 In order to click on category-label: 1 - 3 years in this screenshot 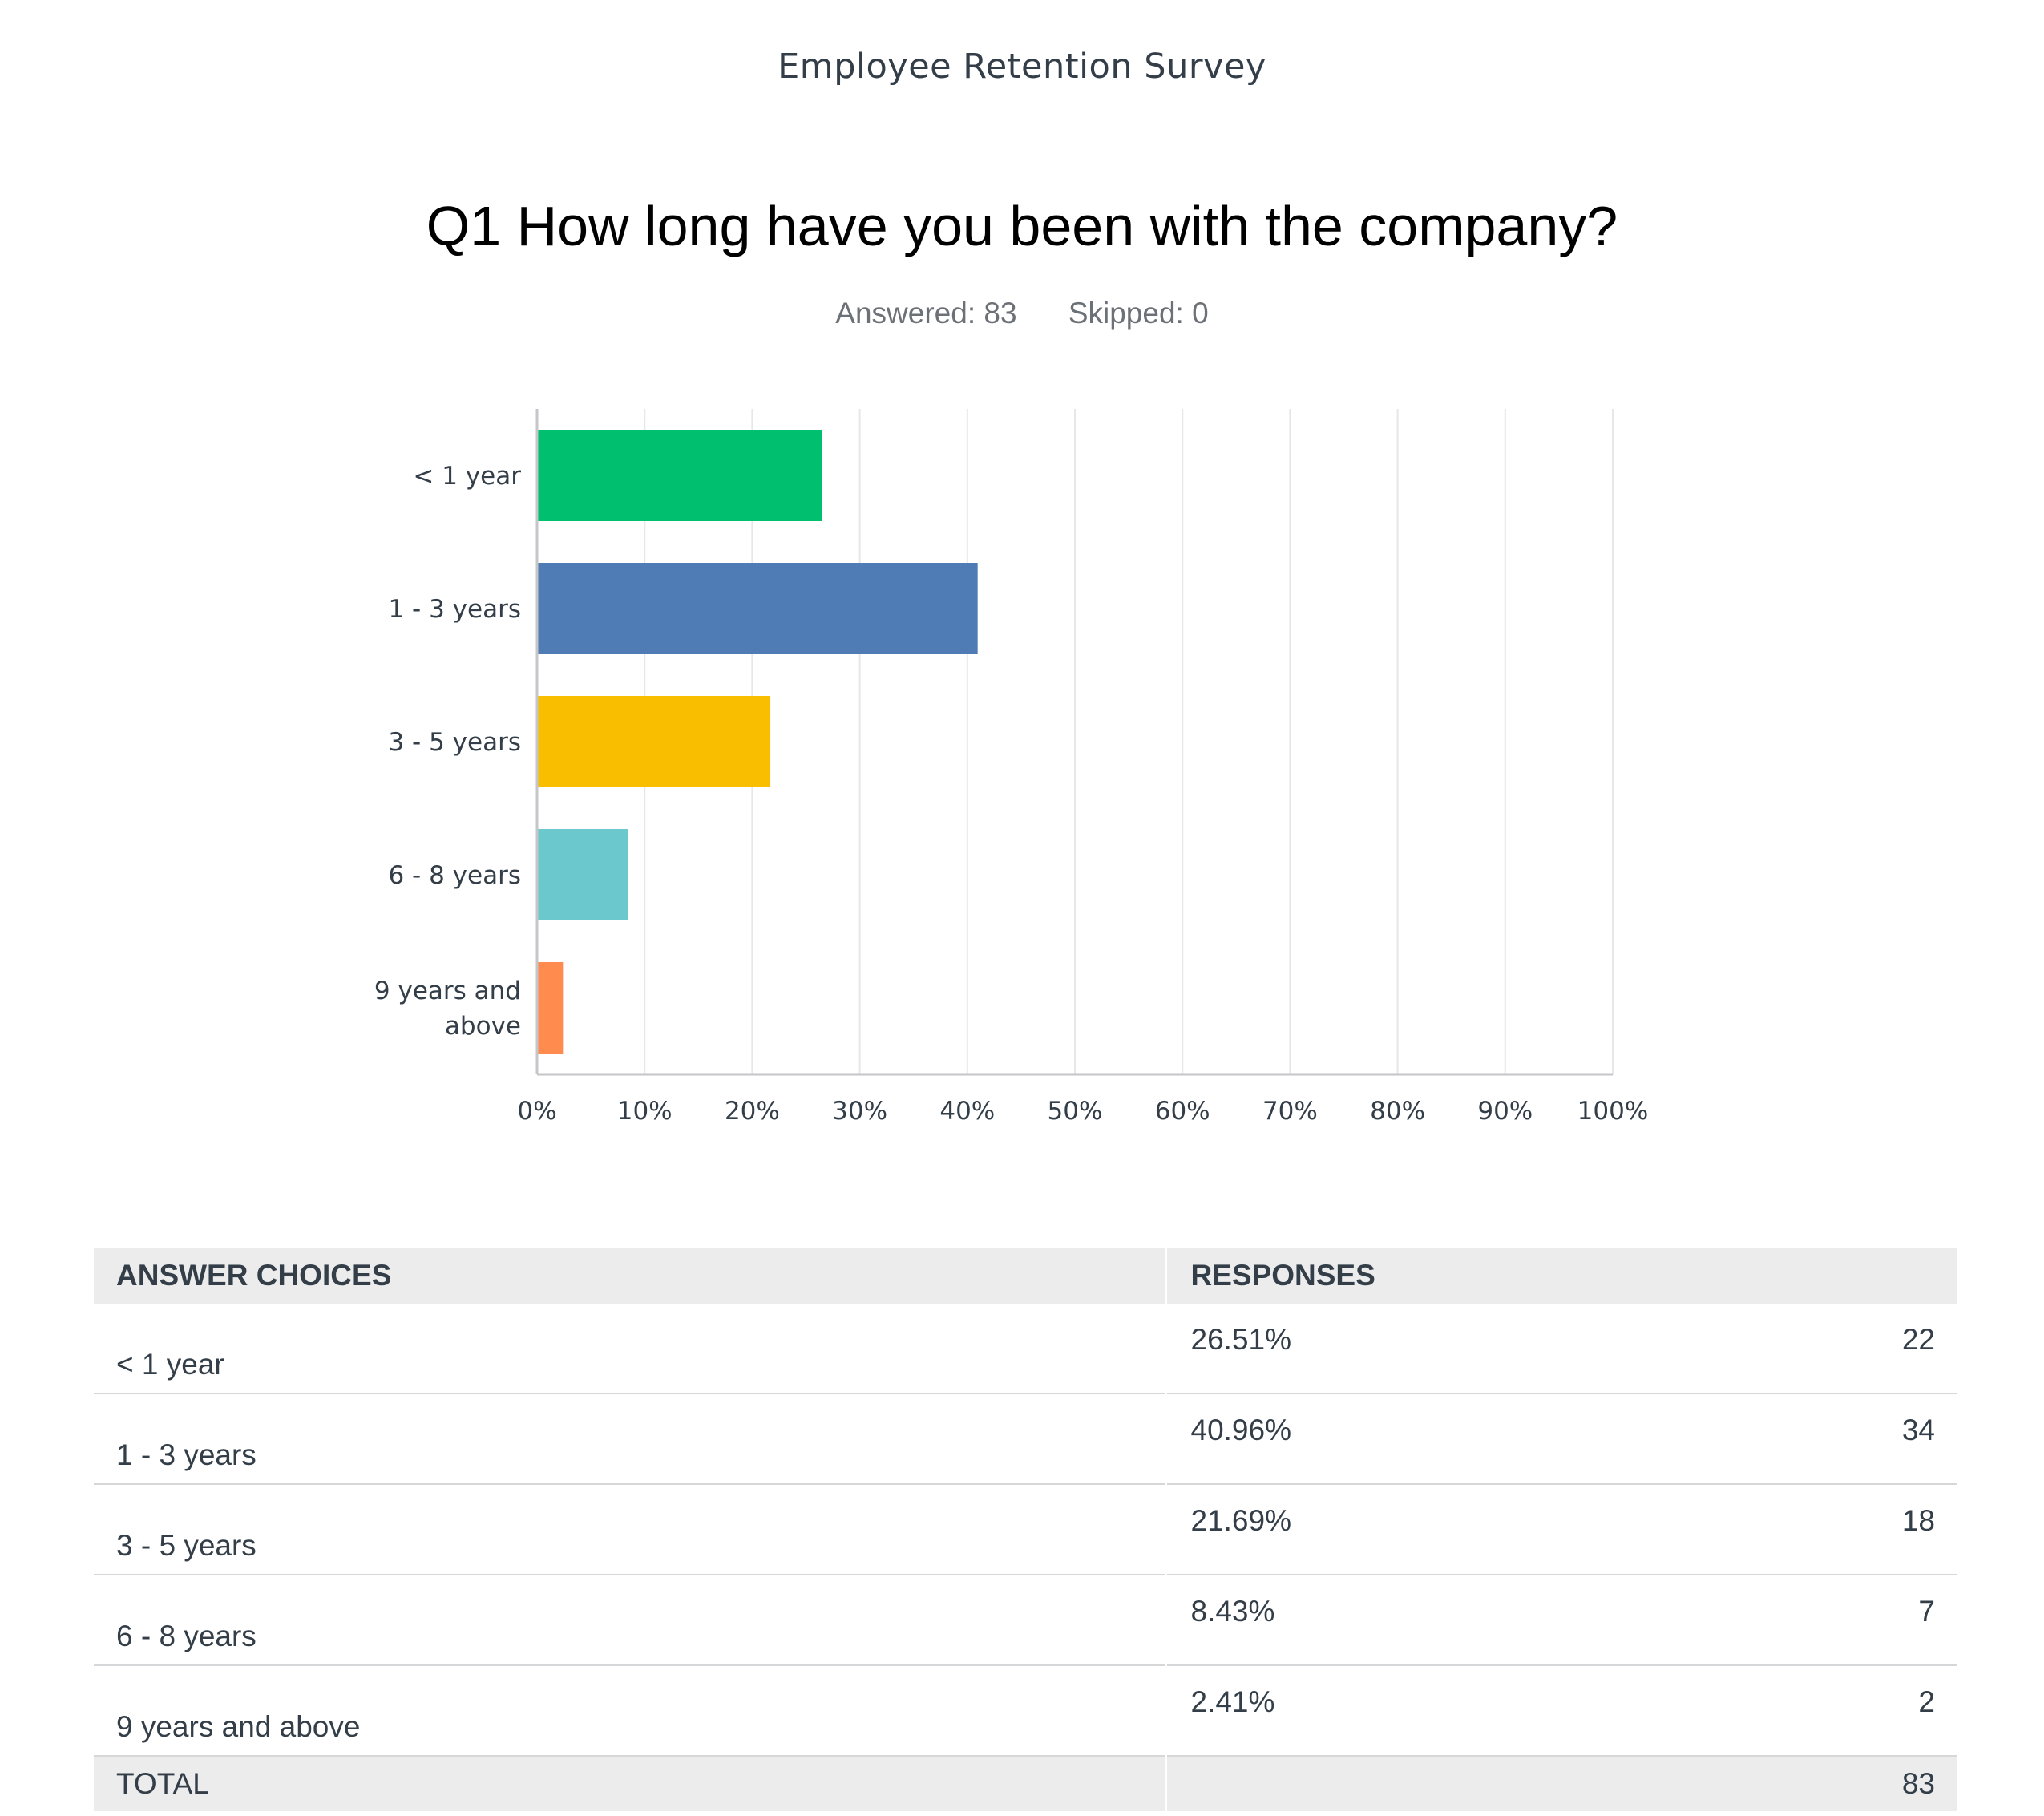, I will do `click(454, 609)`.